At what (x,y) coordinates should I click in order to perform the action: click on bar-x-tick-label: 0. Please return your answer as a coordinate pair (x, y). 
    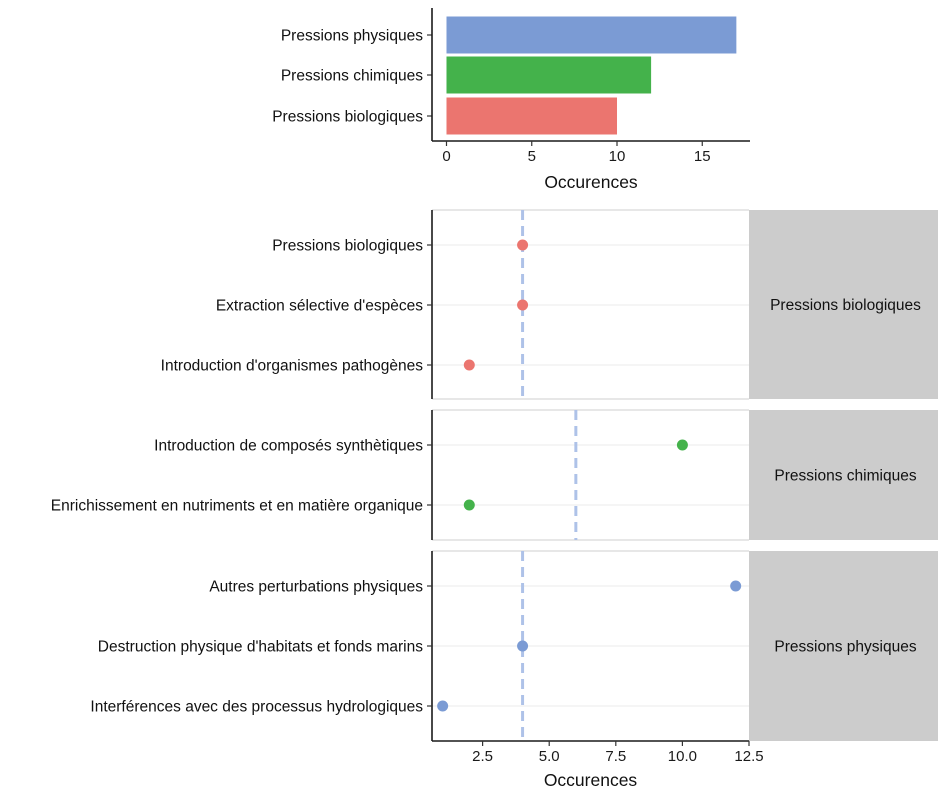
    Looking at the image, I should click on (446, 156).